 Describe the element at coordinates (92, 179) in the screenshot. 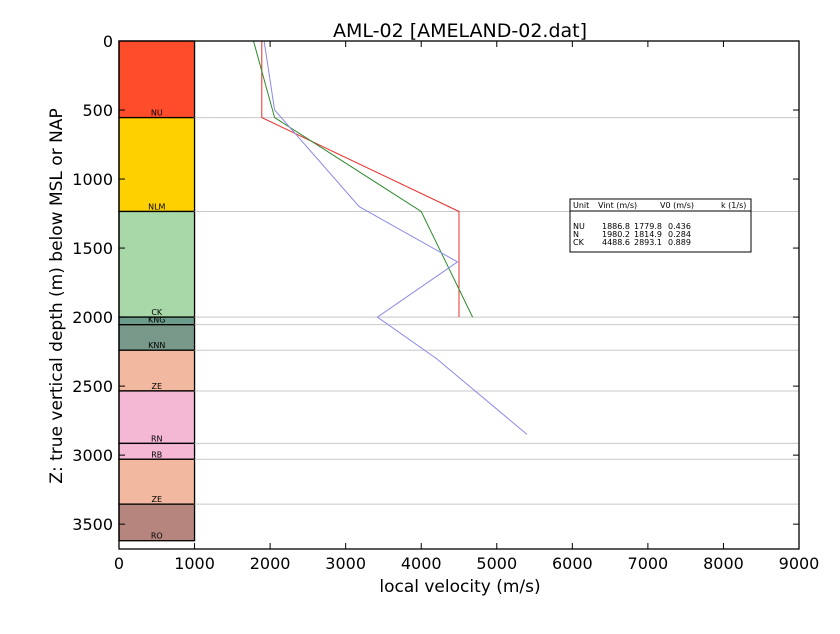

I see `y-tick-label-2: 1000` at that location.